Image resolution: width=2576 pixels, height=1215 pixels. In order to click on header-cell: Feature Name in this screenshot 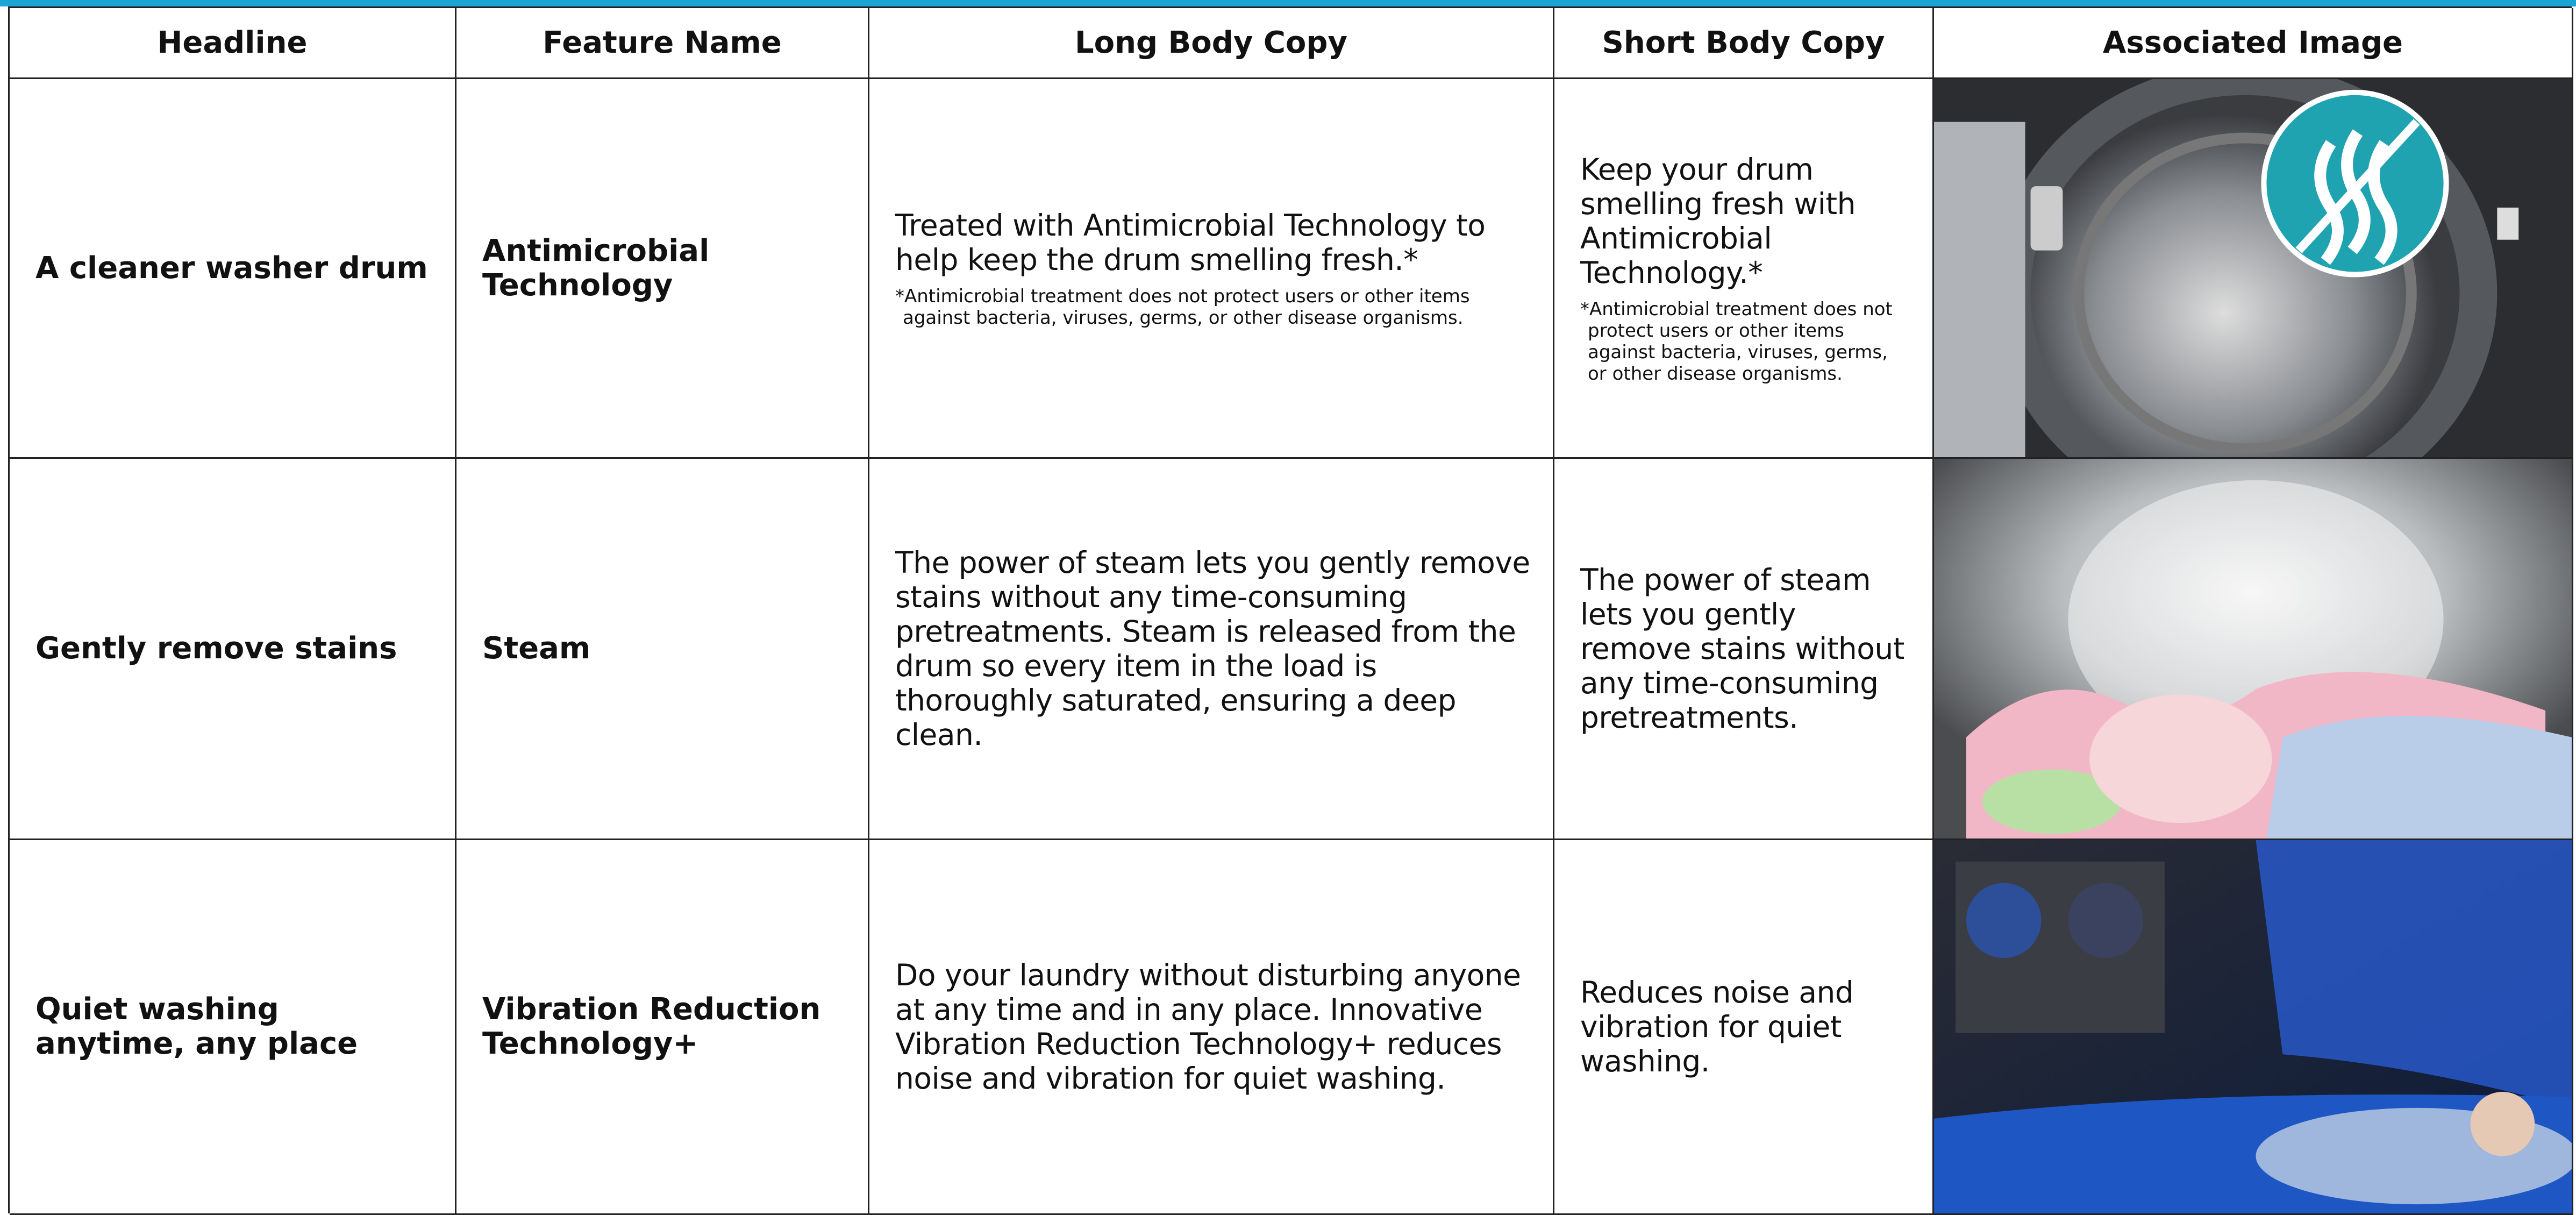, I will do `click(662, 43)`.